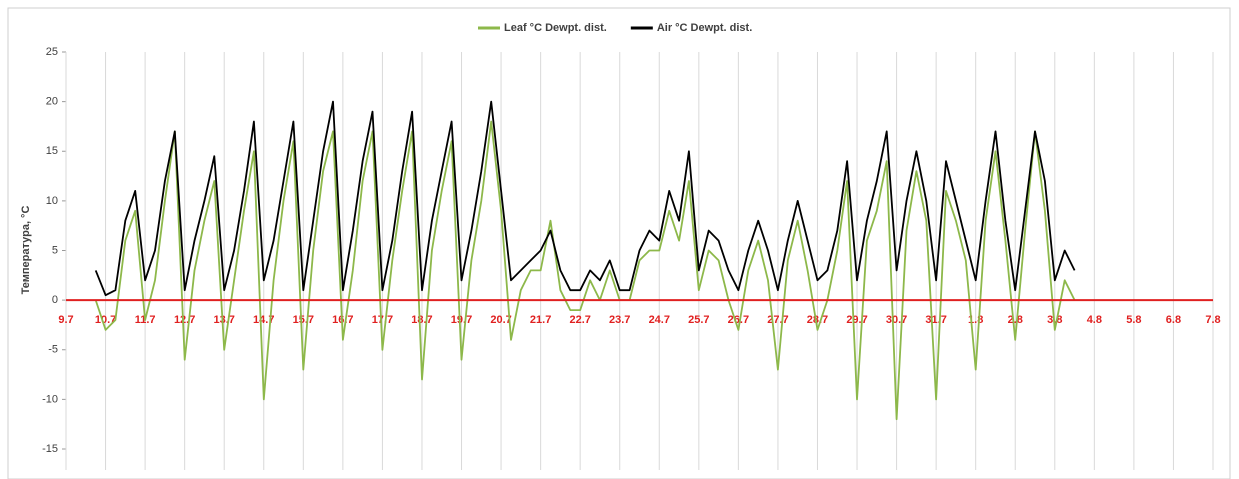 This screenshot has width=1239, height=479. I want to click on x-tick-label: 22.7, so click(579, 320).